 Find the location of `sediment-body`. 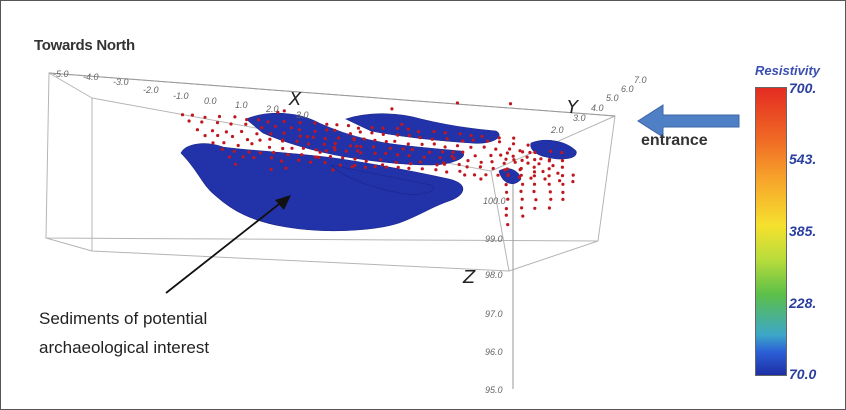

sediment-body is located at coordinates (322, 187).